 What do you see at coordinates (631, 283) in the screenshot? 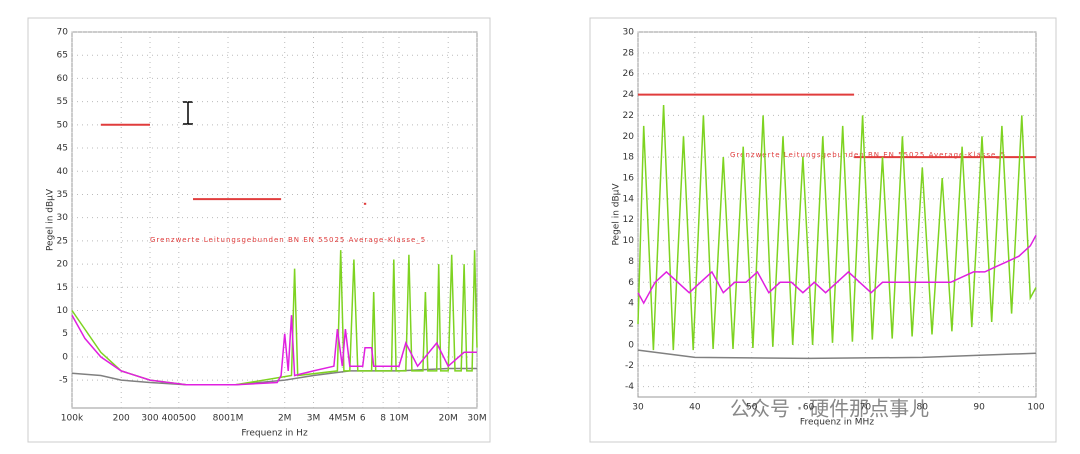
I see `y-tick-label: 6` at bounding box center [631, 283].